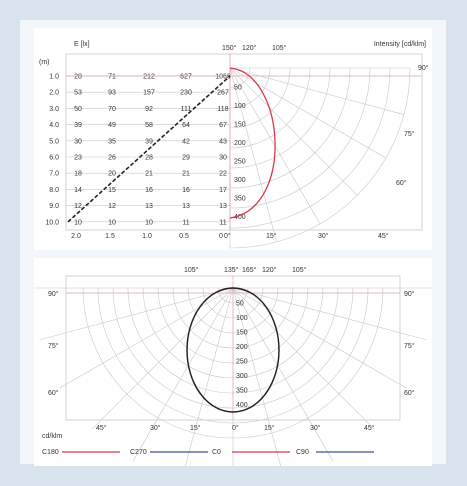 The height and width of the screenshot is (486, 467). I want to click on intensity-tick: 350, so click(240, 199).